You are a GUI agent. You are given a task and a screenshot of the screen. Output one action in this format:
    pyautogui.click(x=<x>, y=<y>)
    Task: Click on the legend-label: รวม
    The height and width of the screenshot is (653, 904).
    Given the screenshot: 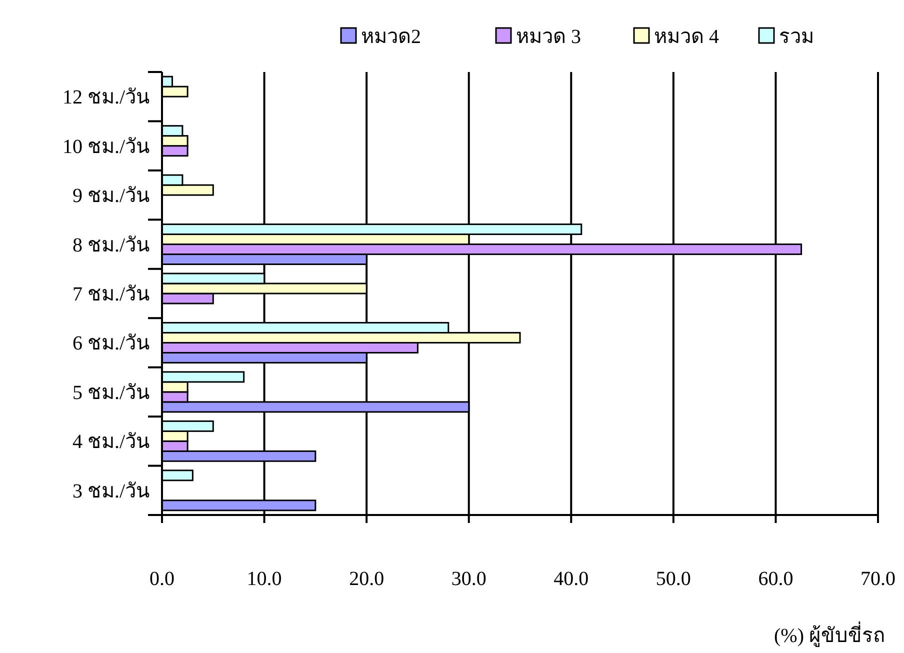 What is the action you would take?
    pyautogui.click(x=796, y=37)
    